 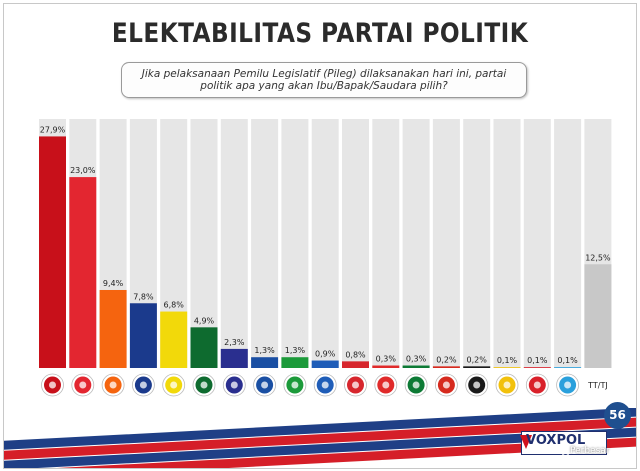 I want to click on data-label: 2,3%, so click(x=234, y=342).